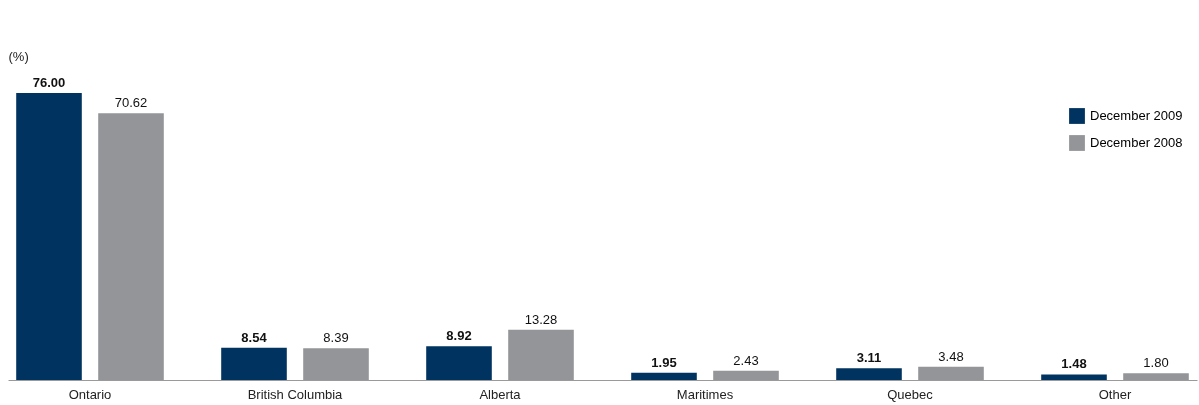  What do you see at coordinates (90, 394) in the screenshot?
I see `x-tick-label: Ontario` at bounding box center [90, 394].